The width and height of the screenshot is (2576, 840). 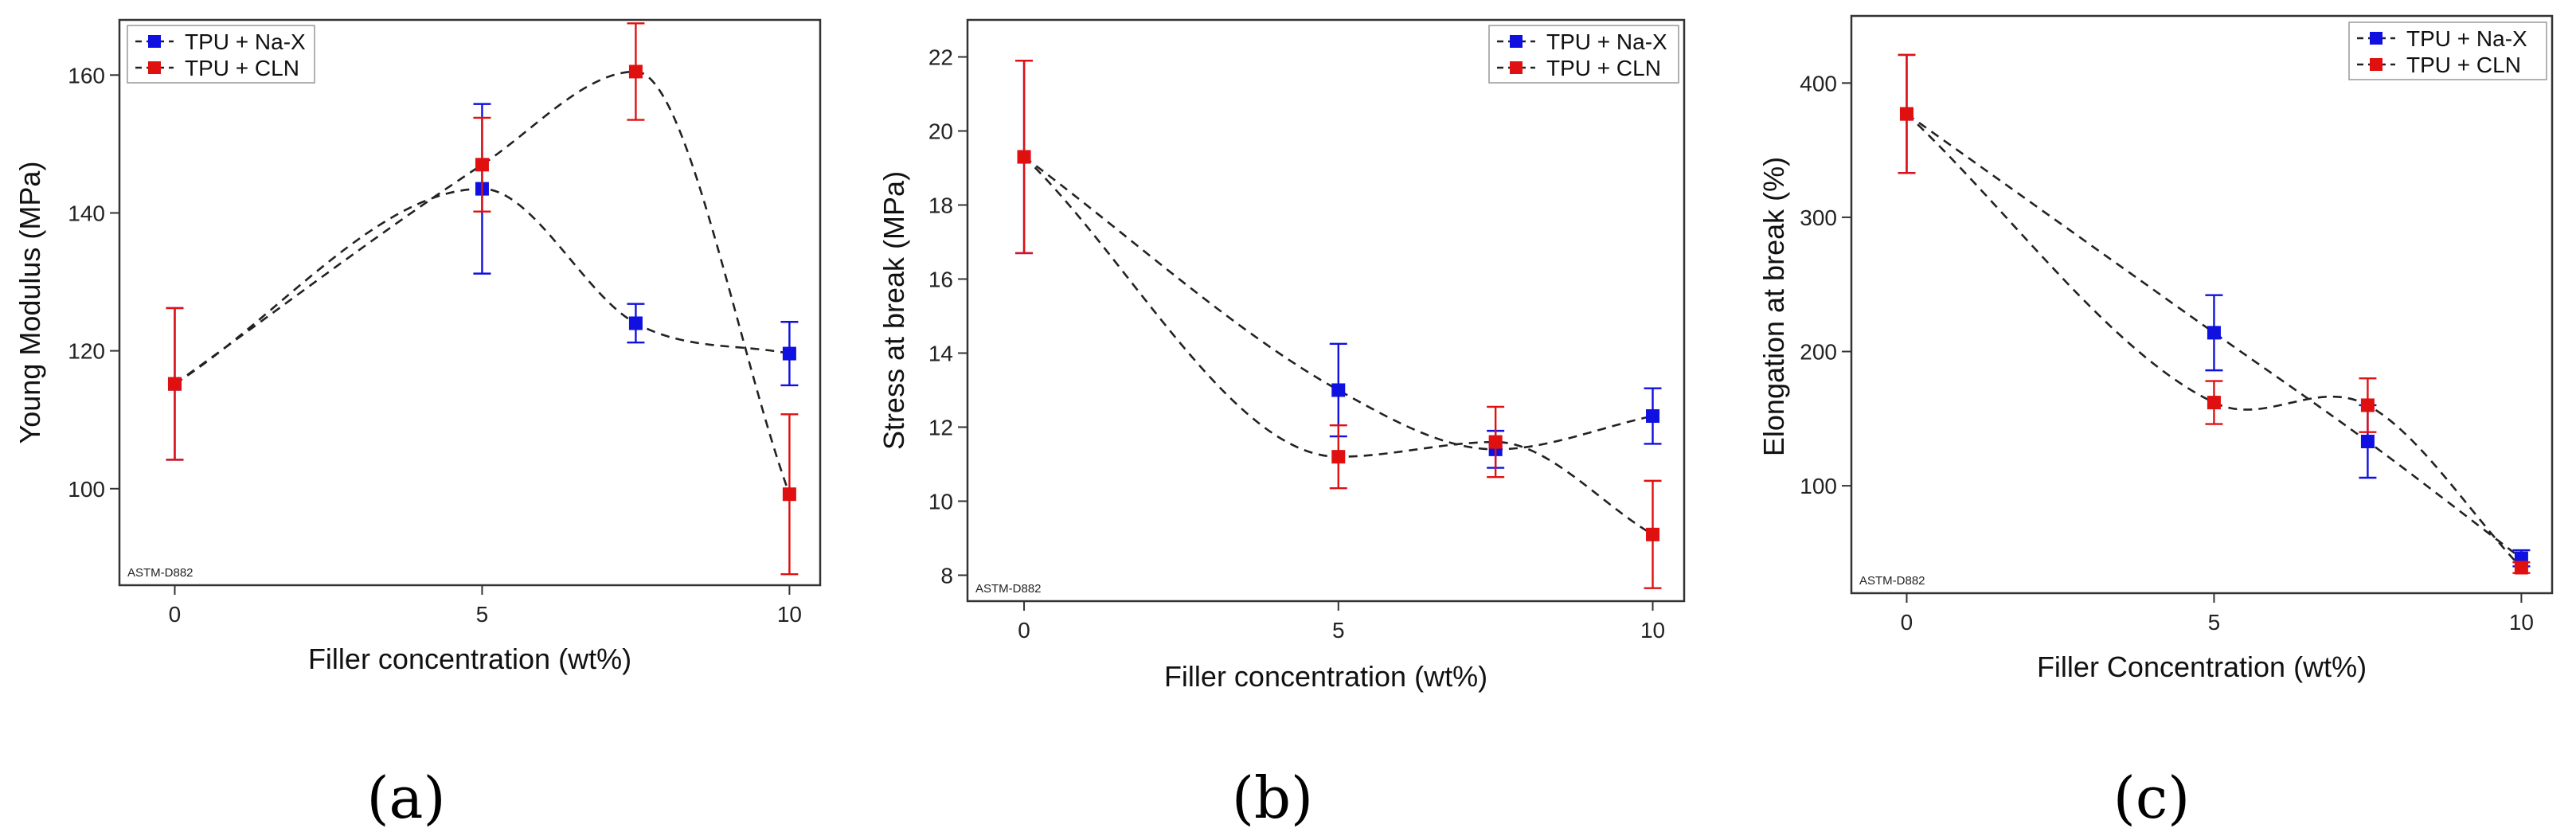 What do you see at coordinates (1819, 217) in the screenshot?
I see `y-tick-label: 300` at bounding box center [1819, 217].